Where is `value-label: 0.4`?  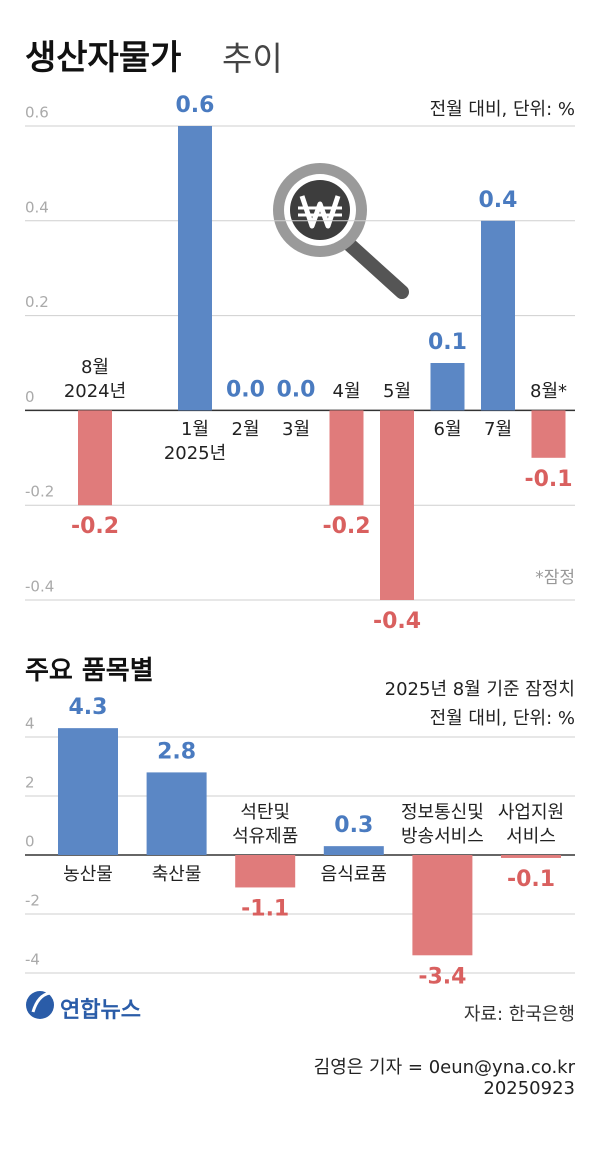 value-label: 0.4 is located at coordinates (498, 200).